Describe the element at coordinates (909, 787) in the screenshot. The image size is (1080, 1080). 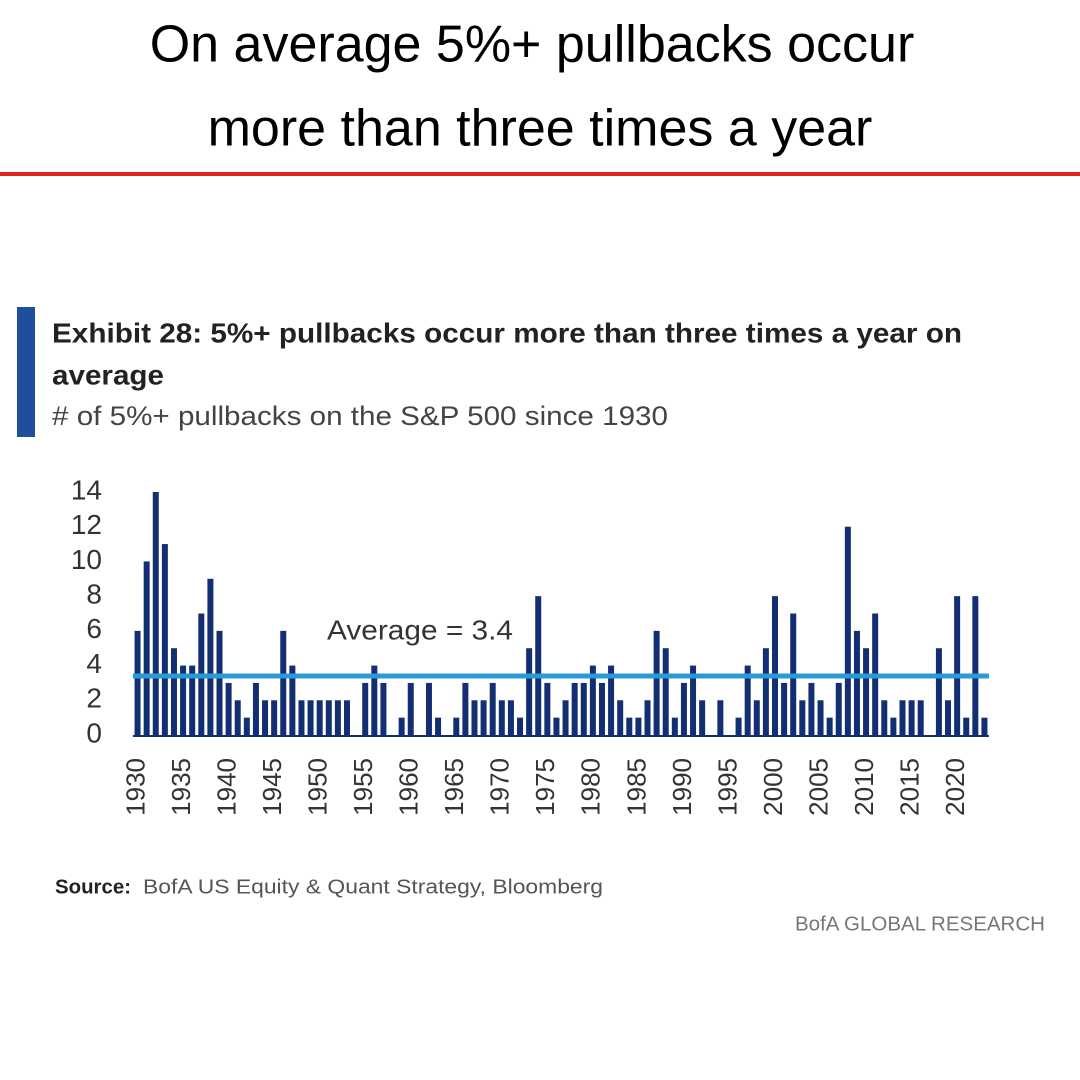
I see `x-tick-label: 2015` at that location.